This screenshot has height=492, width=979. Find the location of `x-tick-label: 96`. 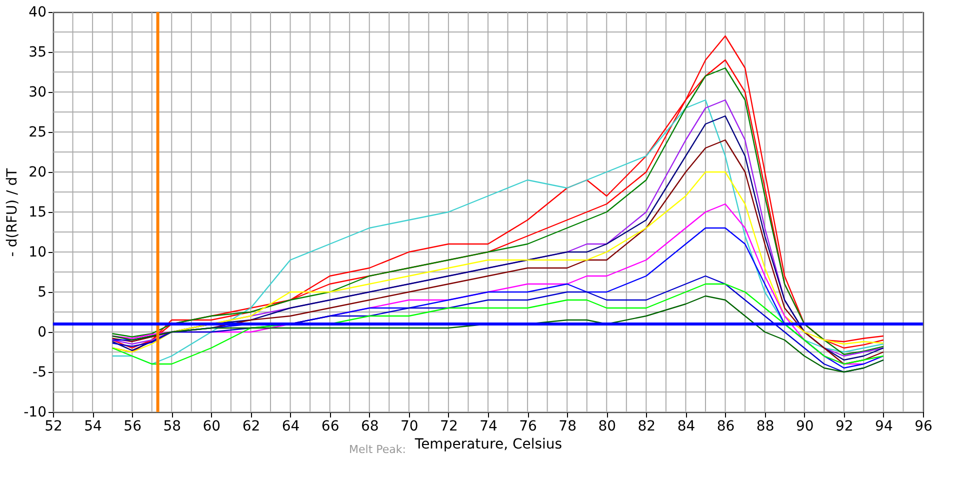

x-tick-label: 96 is located at coordinates (923, 426).